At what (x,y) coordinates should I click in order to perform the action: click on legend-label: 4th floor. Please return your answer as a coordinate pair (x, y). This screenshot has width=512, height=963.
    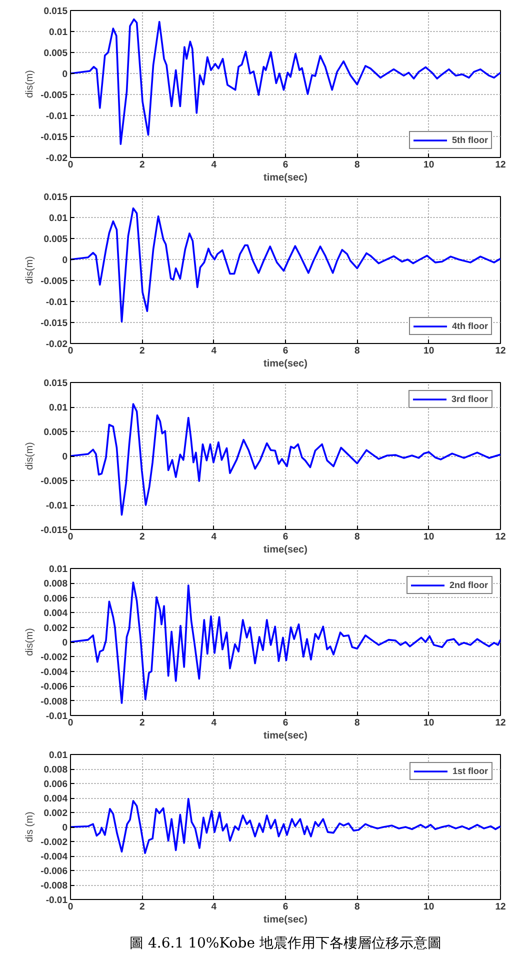
    Looking at the image, I should click on (470, 326).